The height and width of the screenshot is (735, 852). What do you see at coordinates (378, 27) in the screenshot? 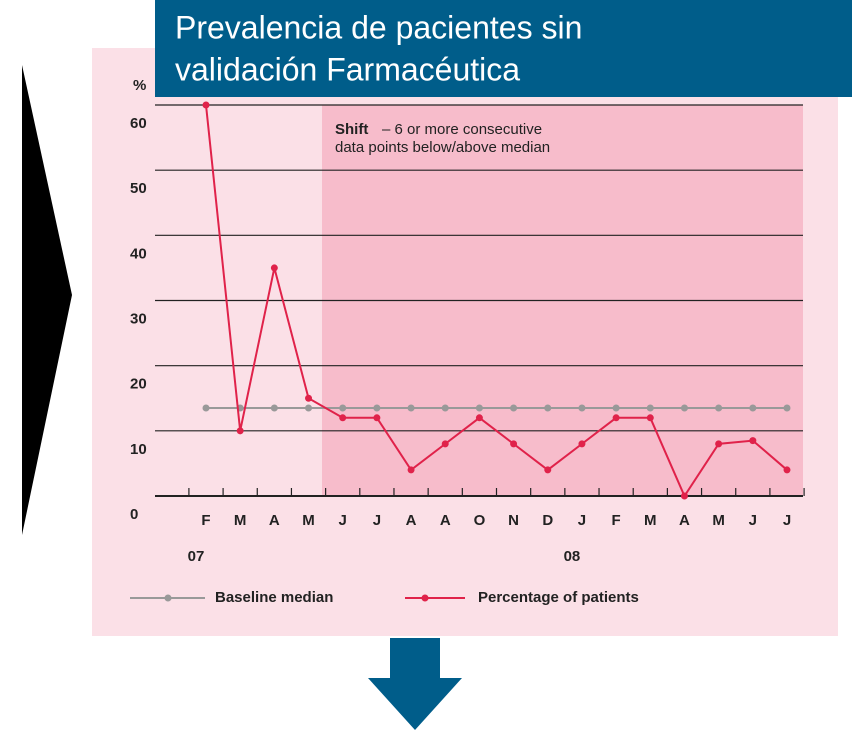
I see `title-line: Prevalencia de pacientes sin` at bounding box center [378, 27].